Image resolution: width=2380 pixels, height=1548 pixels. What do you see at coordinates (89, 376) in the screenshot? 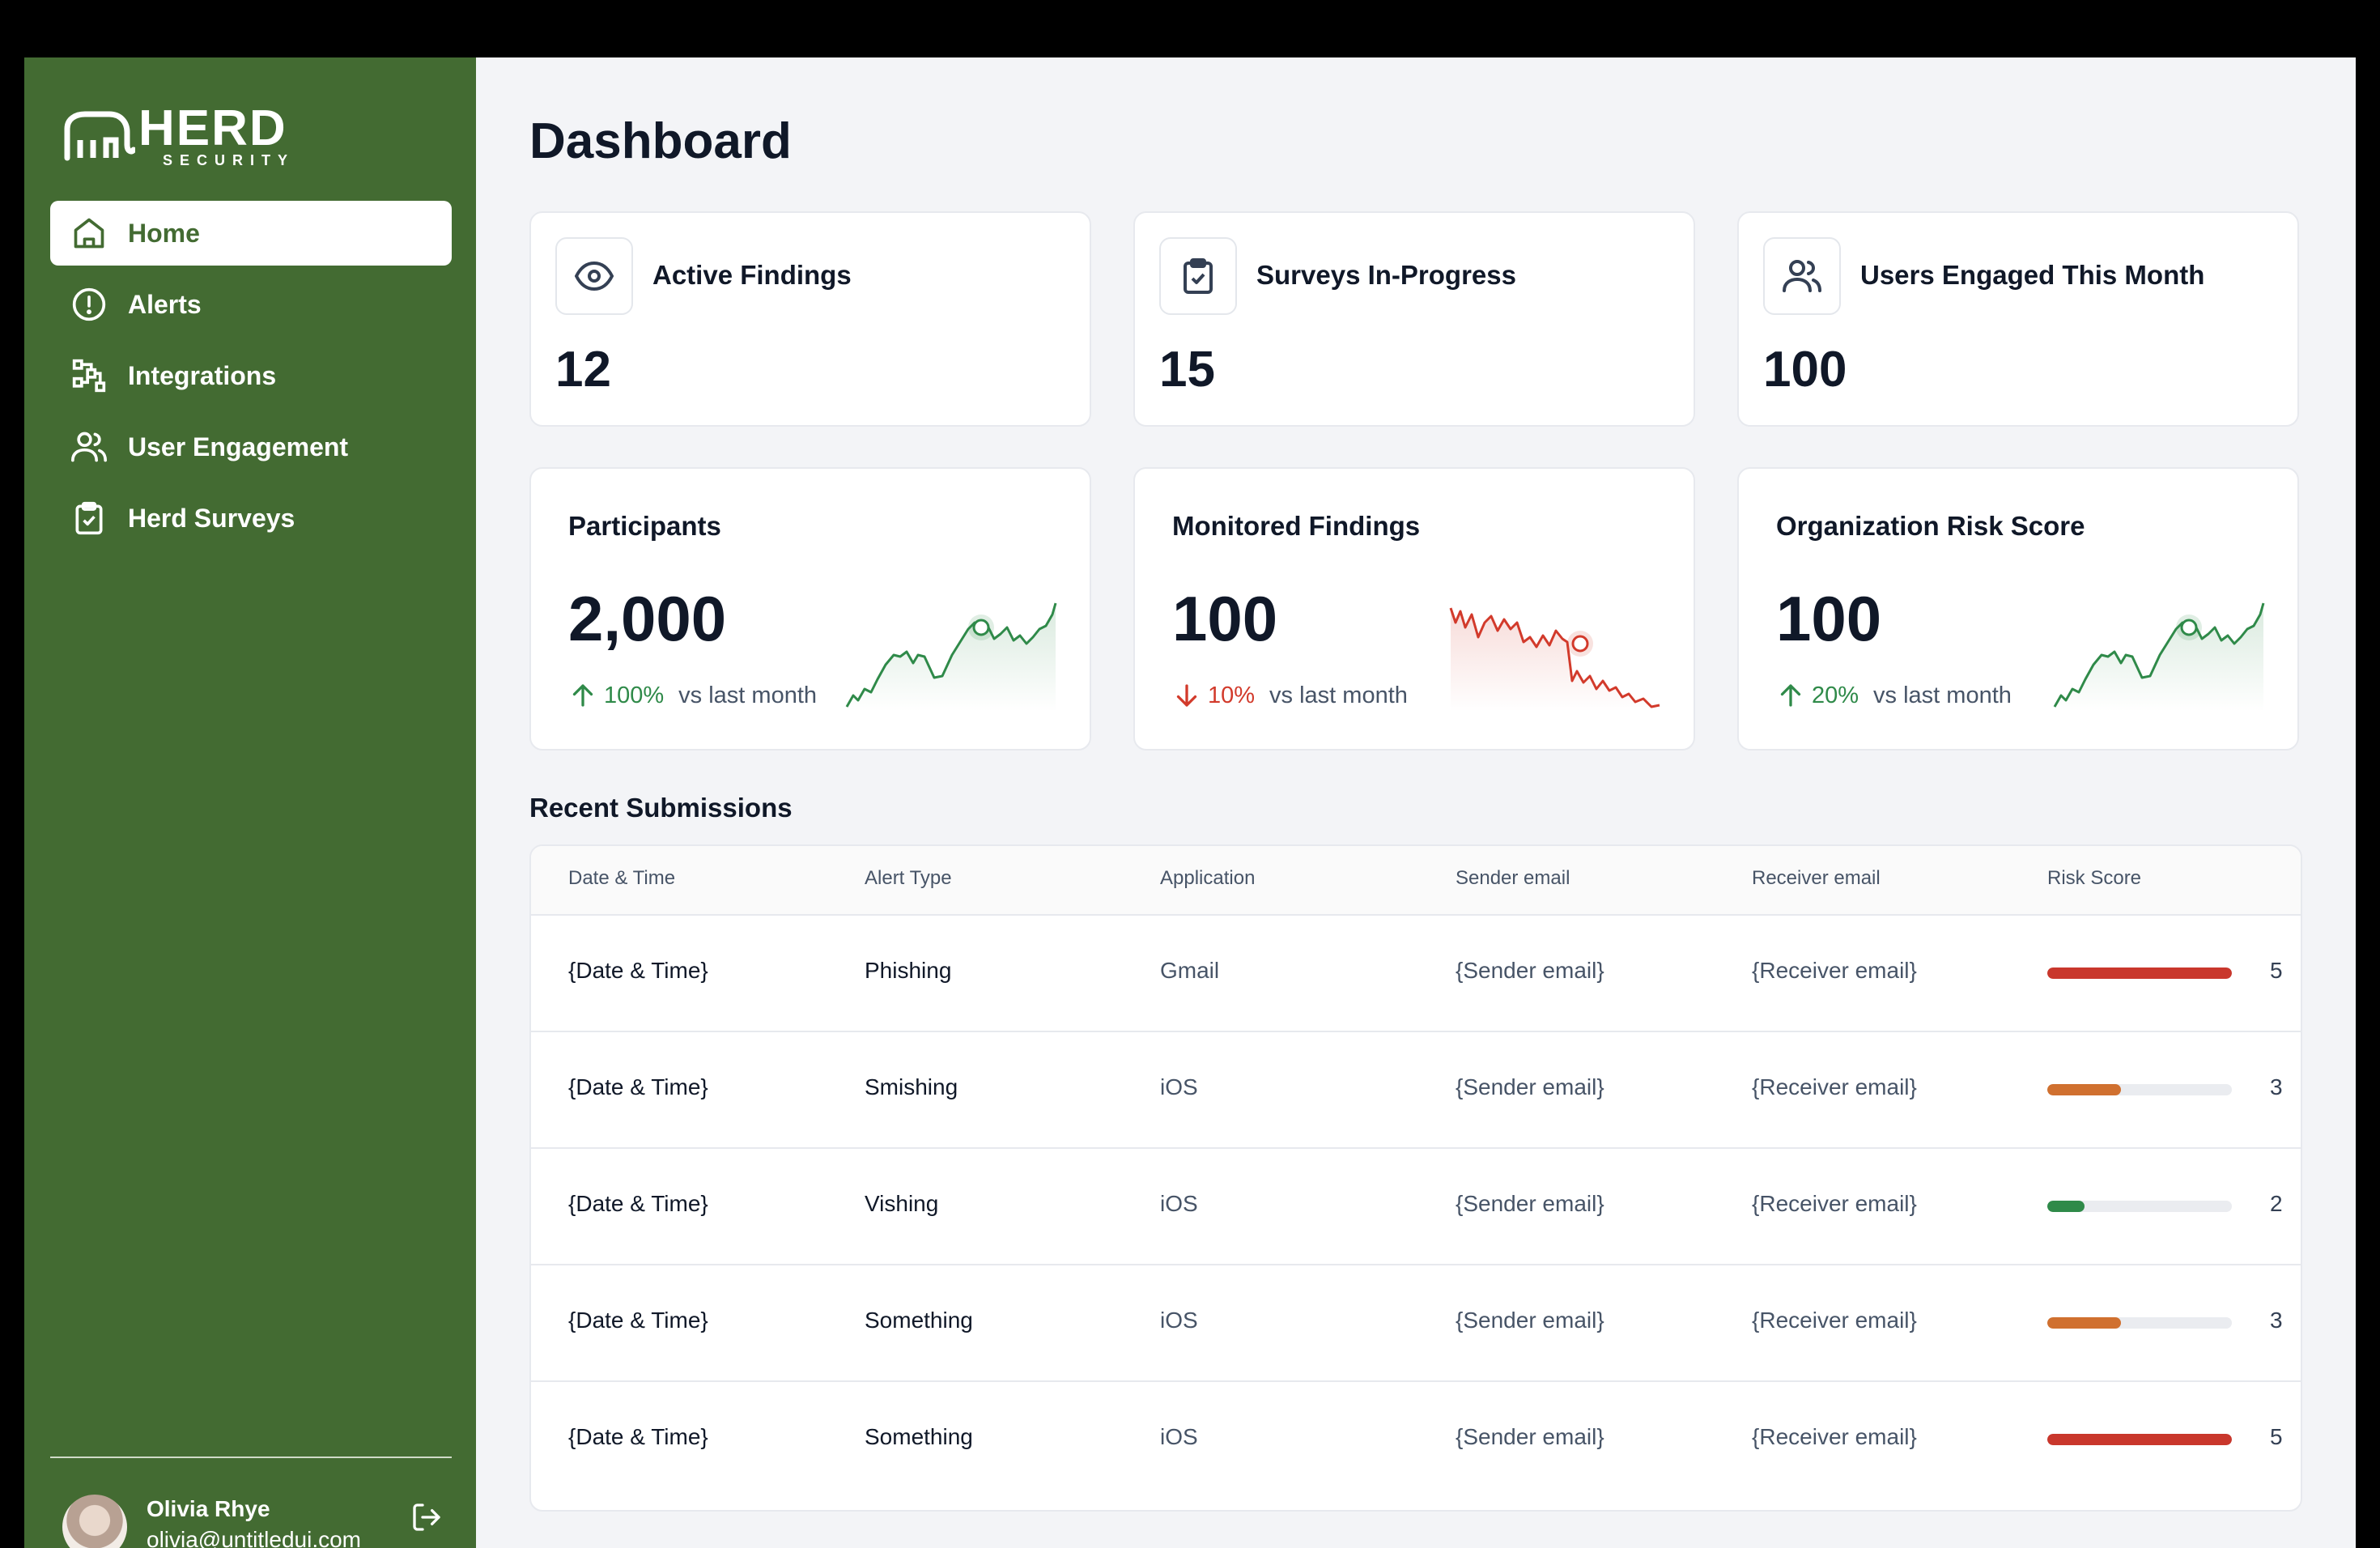
I see `integrations-icon` at bounding box center [89, 376].